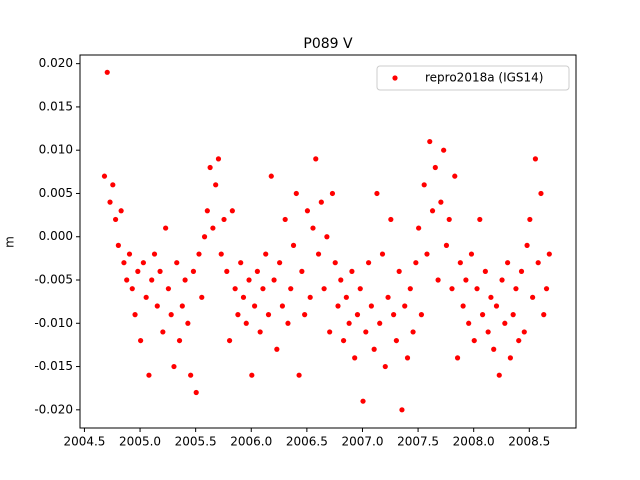 This screenshot has width=640, height=480. What do you see at coordinates (484, 78) in the screenshot?
I see `legend-label: repro2018a (IGS14)` at bounding box center [484, 78].